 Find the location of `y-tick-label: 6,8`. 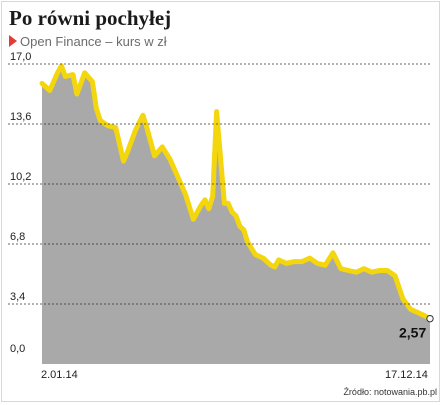

y-tick-label: 6,8 is located at coordinates (17, 237).